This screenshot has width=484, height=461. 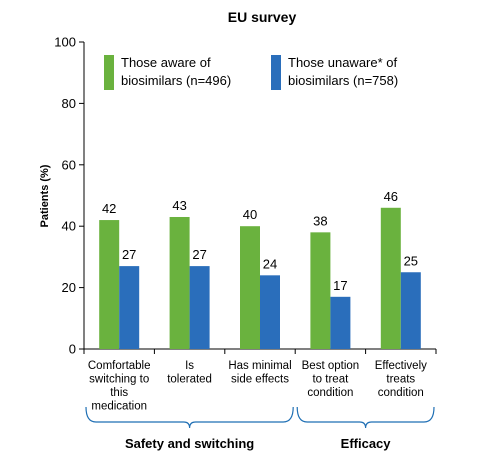 I want to click on y-tick-label: 80, so click(x=69, y=103).